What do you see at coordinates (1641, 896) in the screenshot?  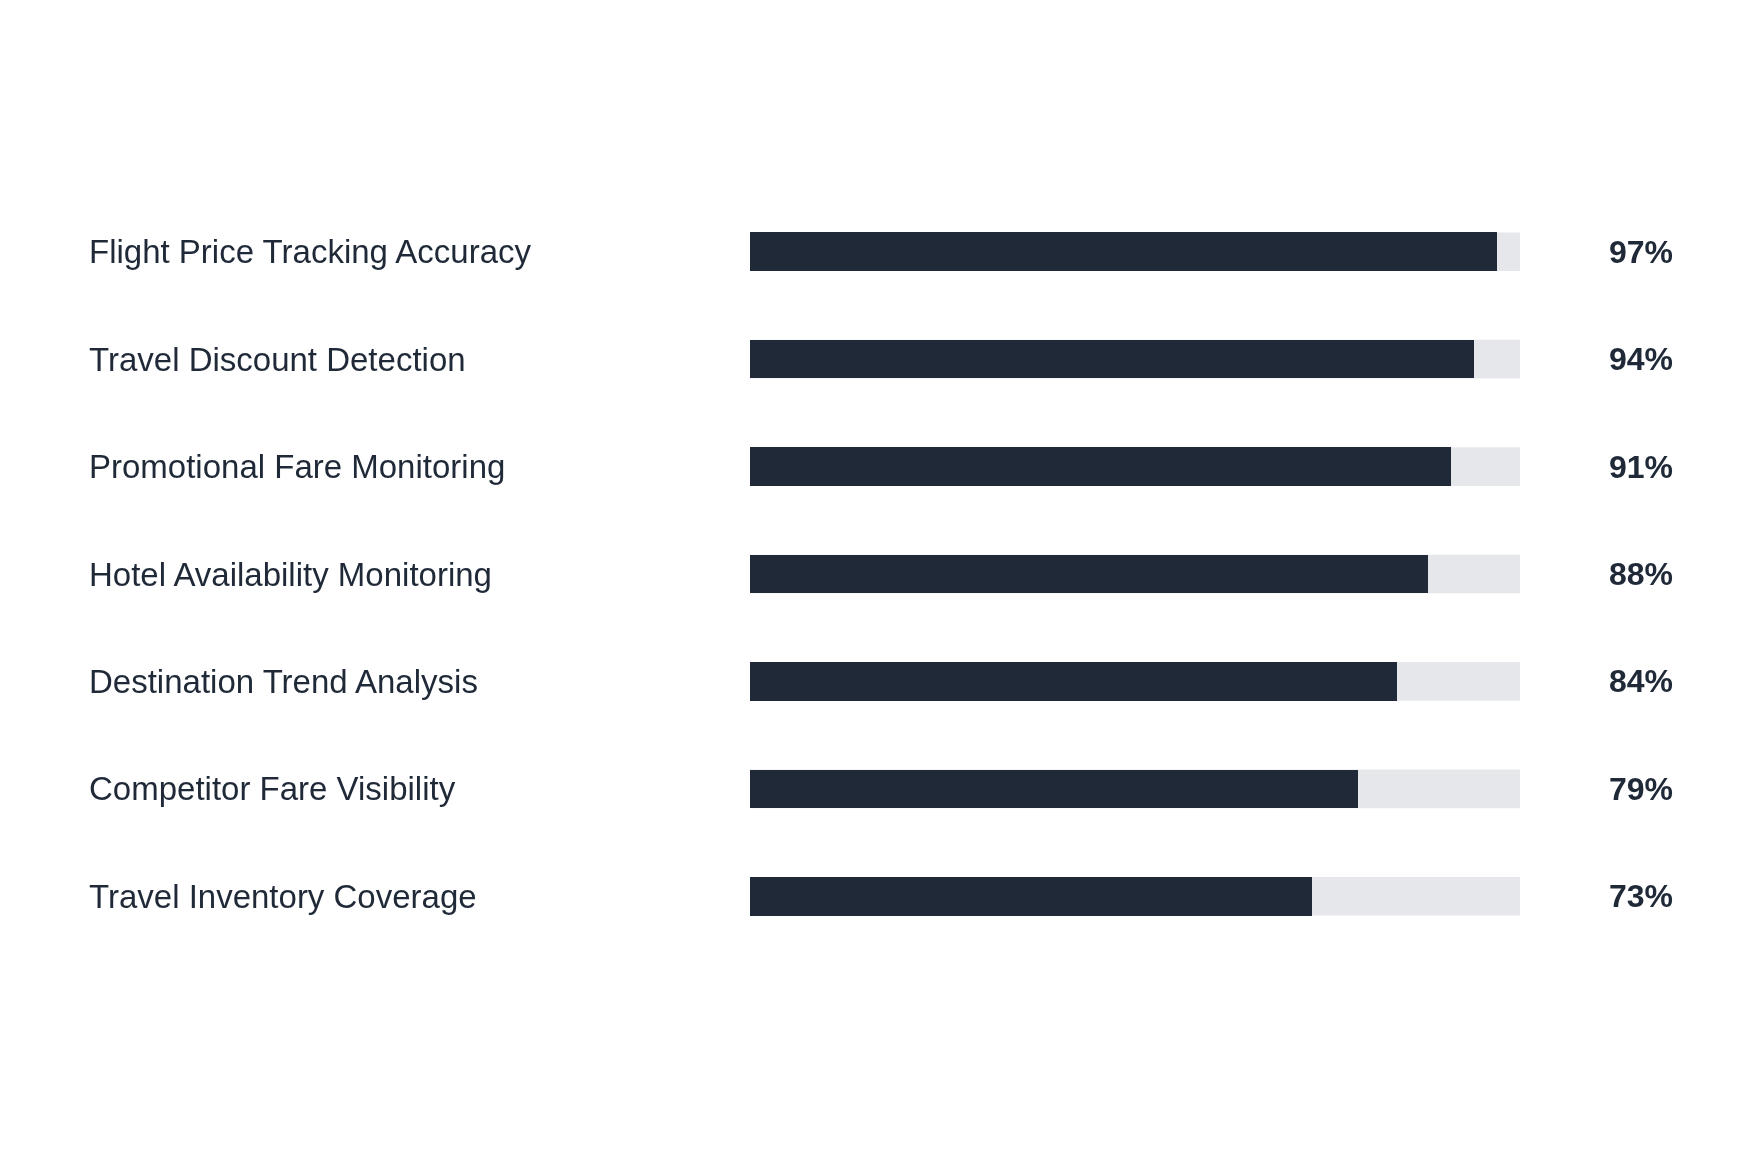 I see `data-label: 73%` at bounding box center [1641, 896].